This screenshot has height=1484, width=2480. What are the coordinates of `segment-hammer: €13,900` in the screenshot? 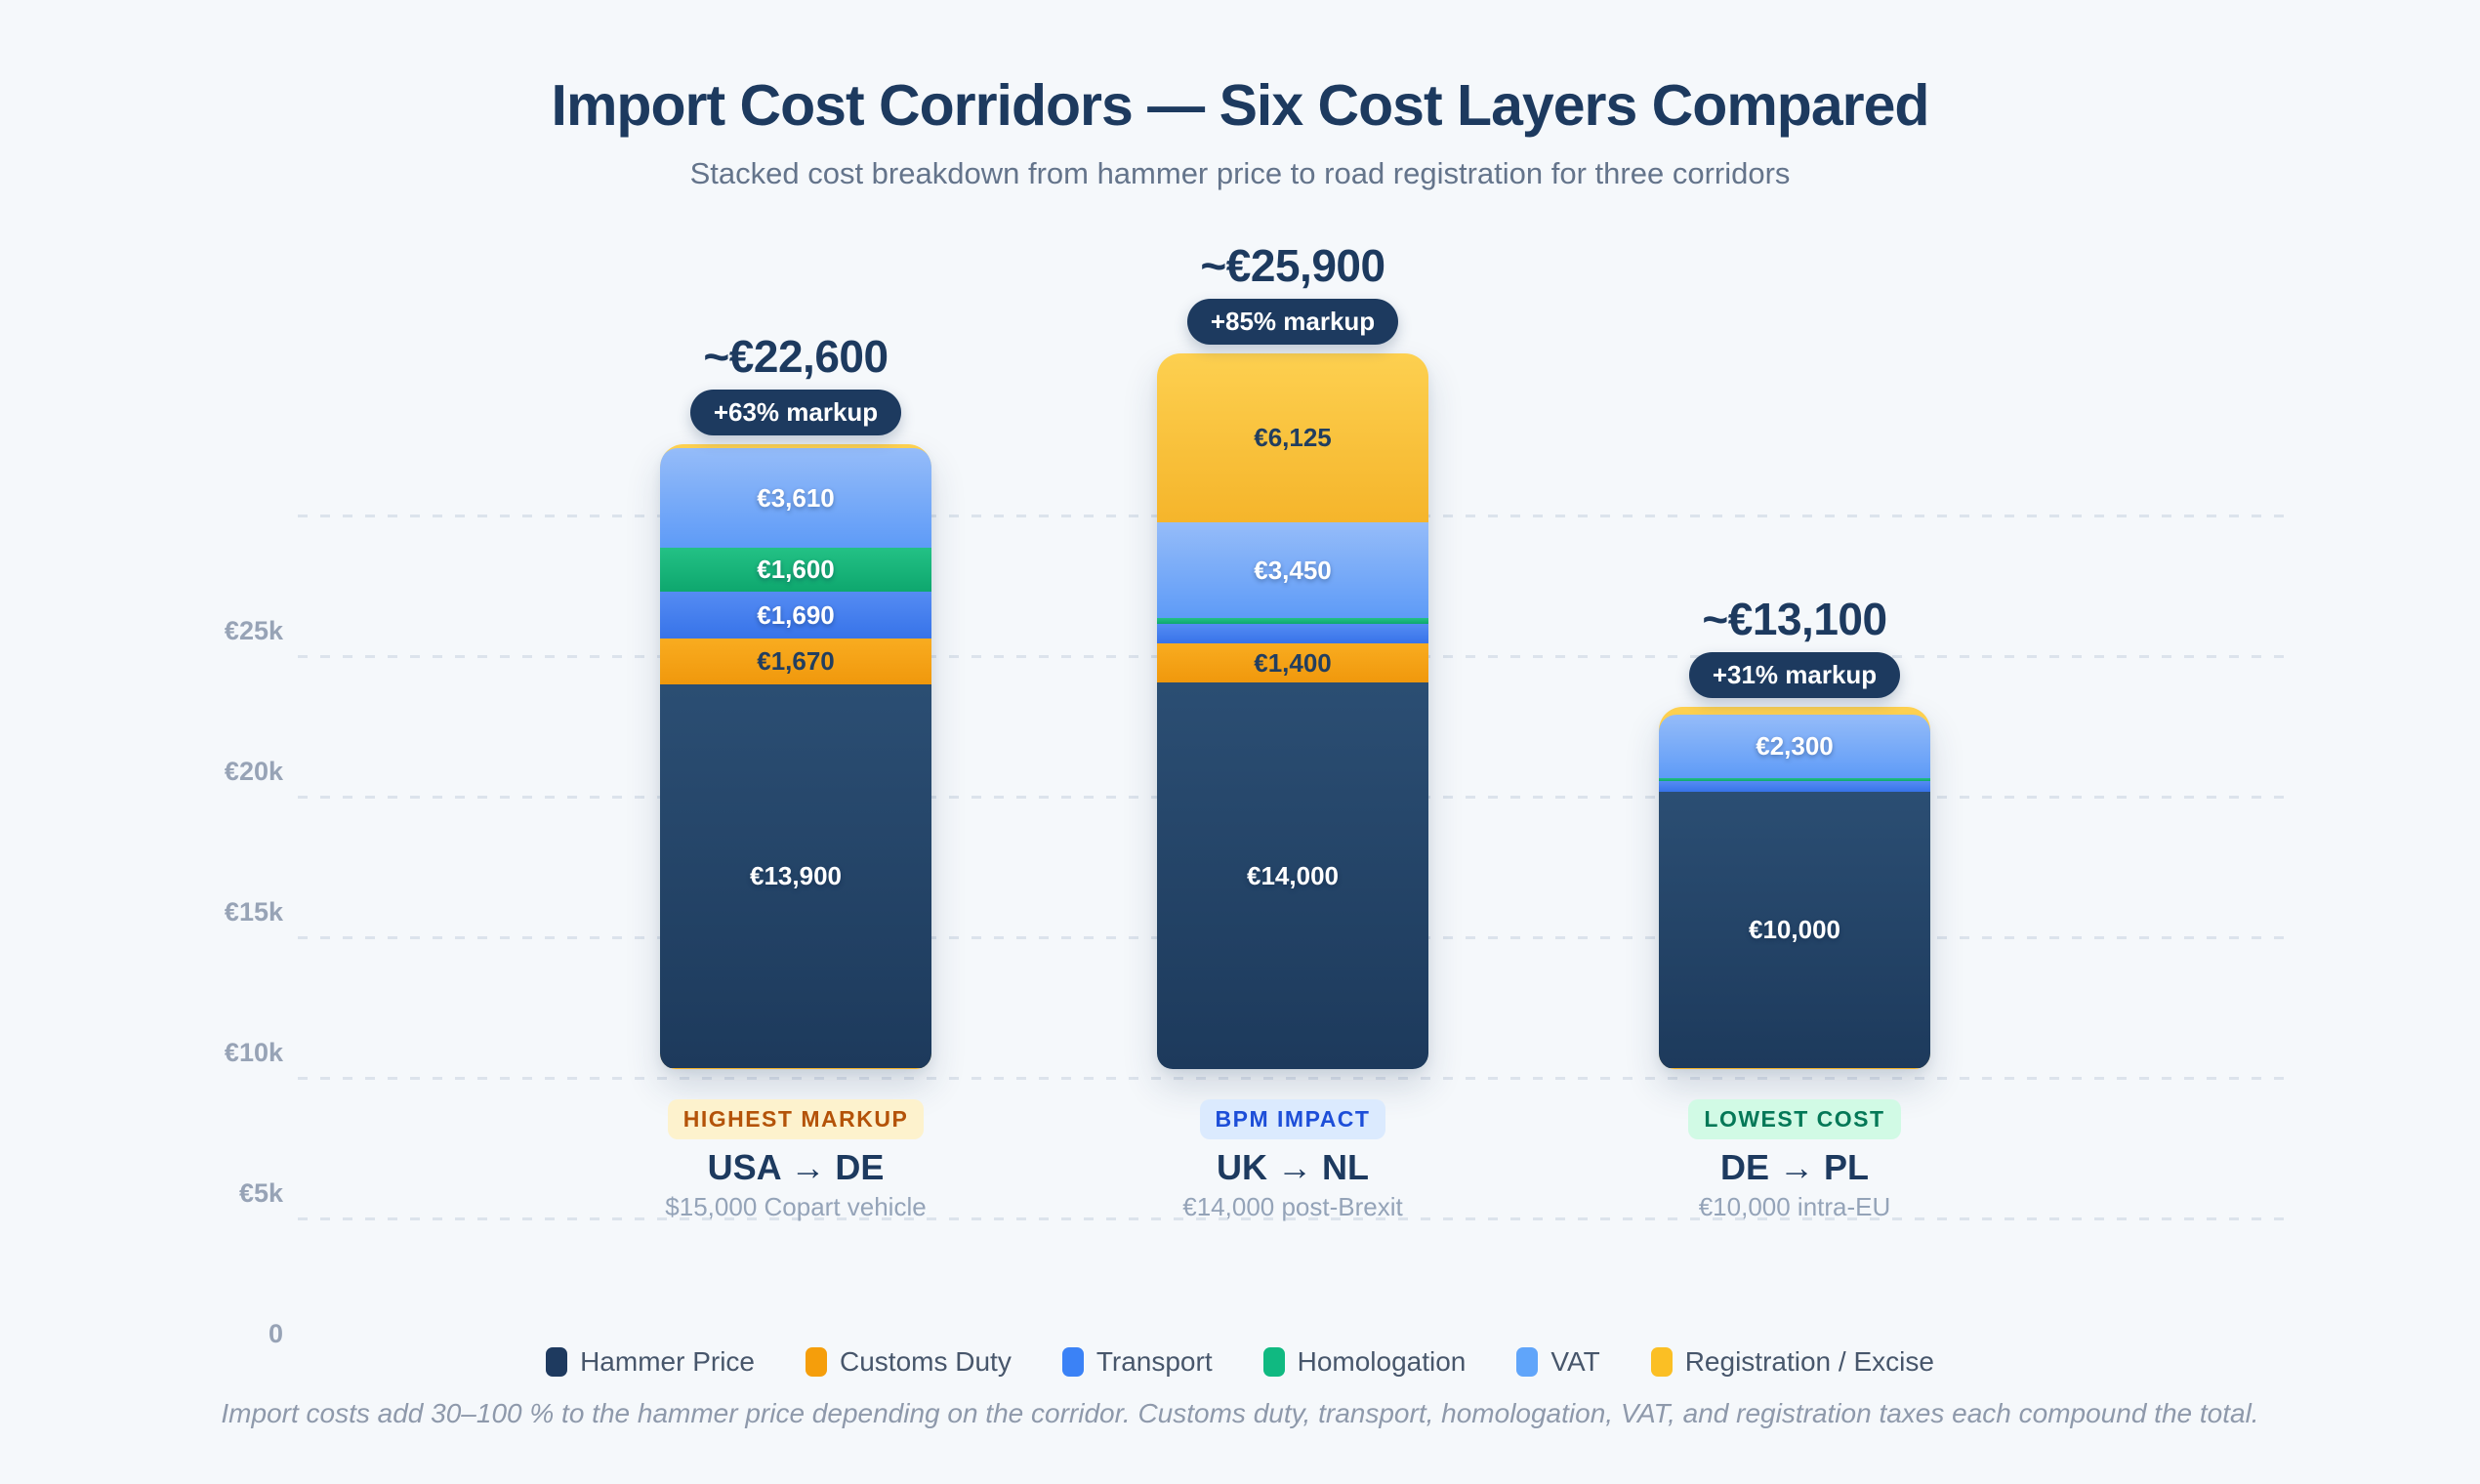 It's located at (795, 876).